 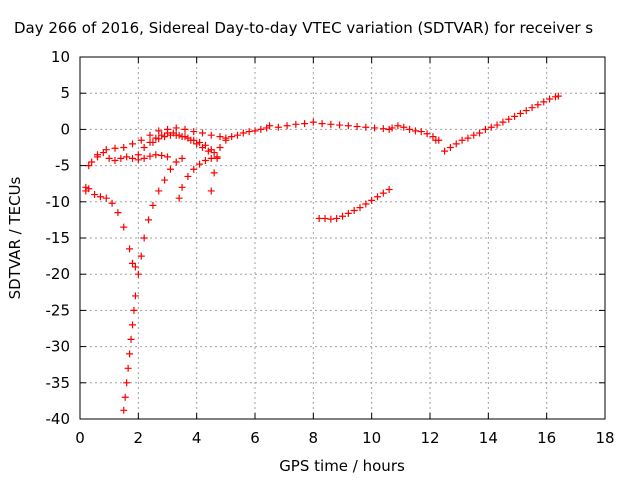 I want to click on y-tick-label: -35, so click(x=58, y=383).